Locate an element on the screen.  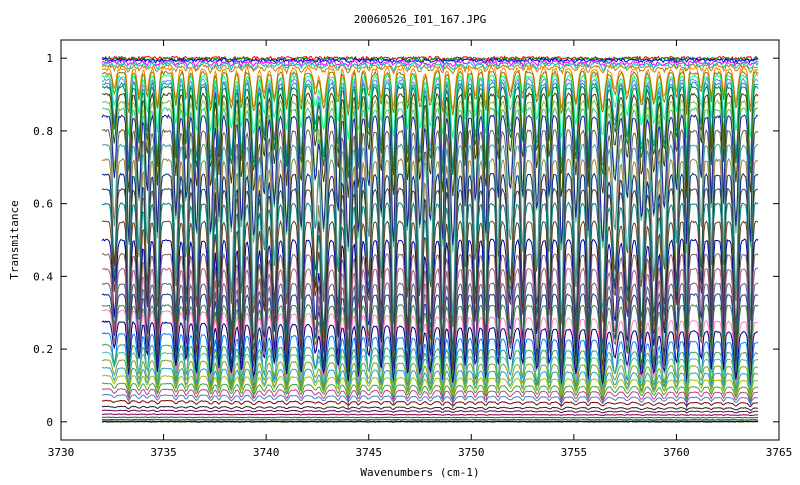
x-tick-label: 3730 is located at coordinates (61, 452).